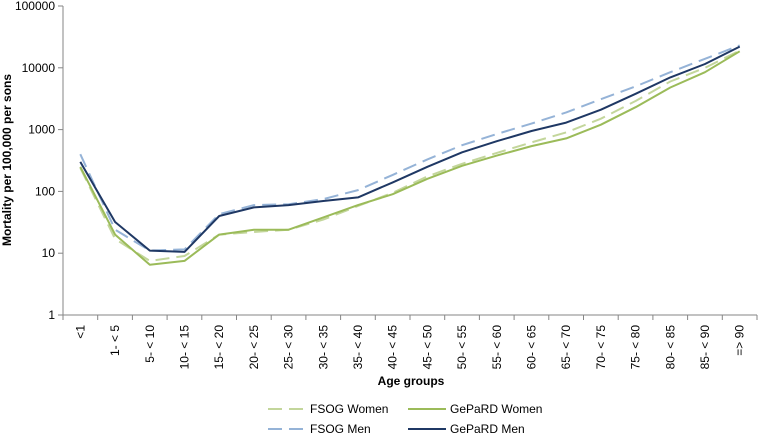 This screenshot has width=778, height=438. What do you see at coordinates (566, 347) in the screenshot?
I see `x-tick-label: 65- < 70` at bounding box center [566, 347].